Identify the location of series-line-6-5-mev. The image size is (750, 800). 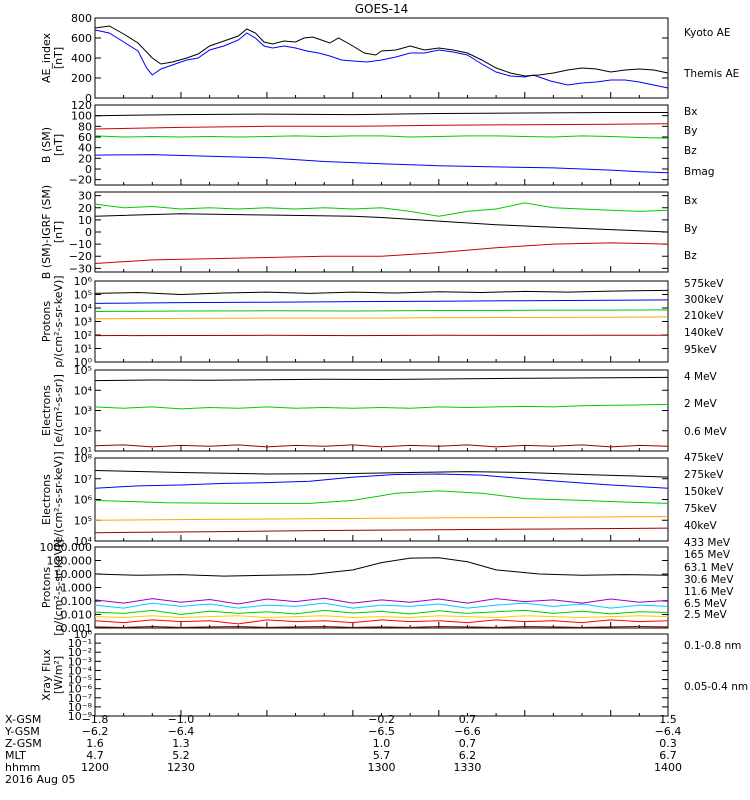
(381, 601).